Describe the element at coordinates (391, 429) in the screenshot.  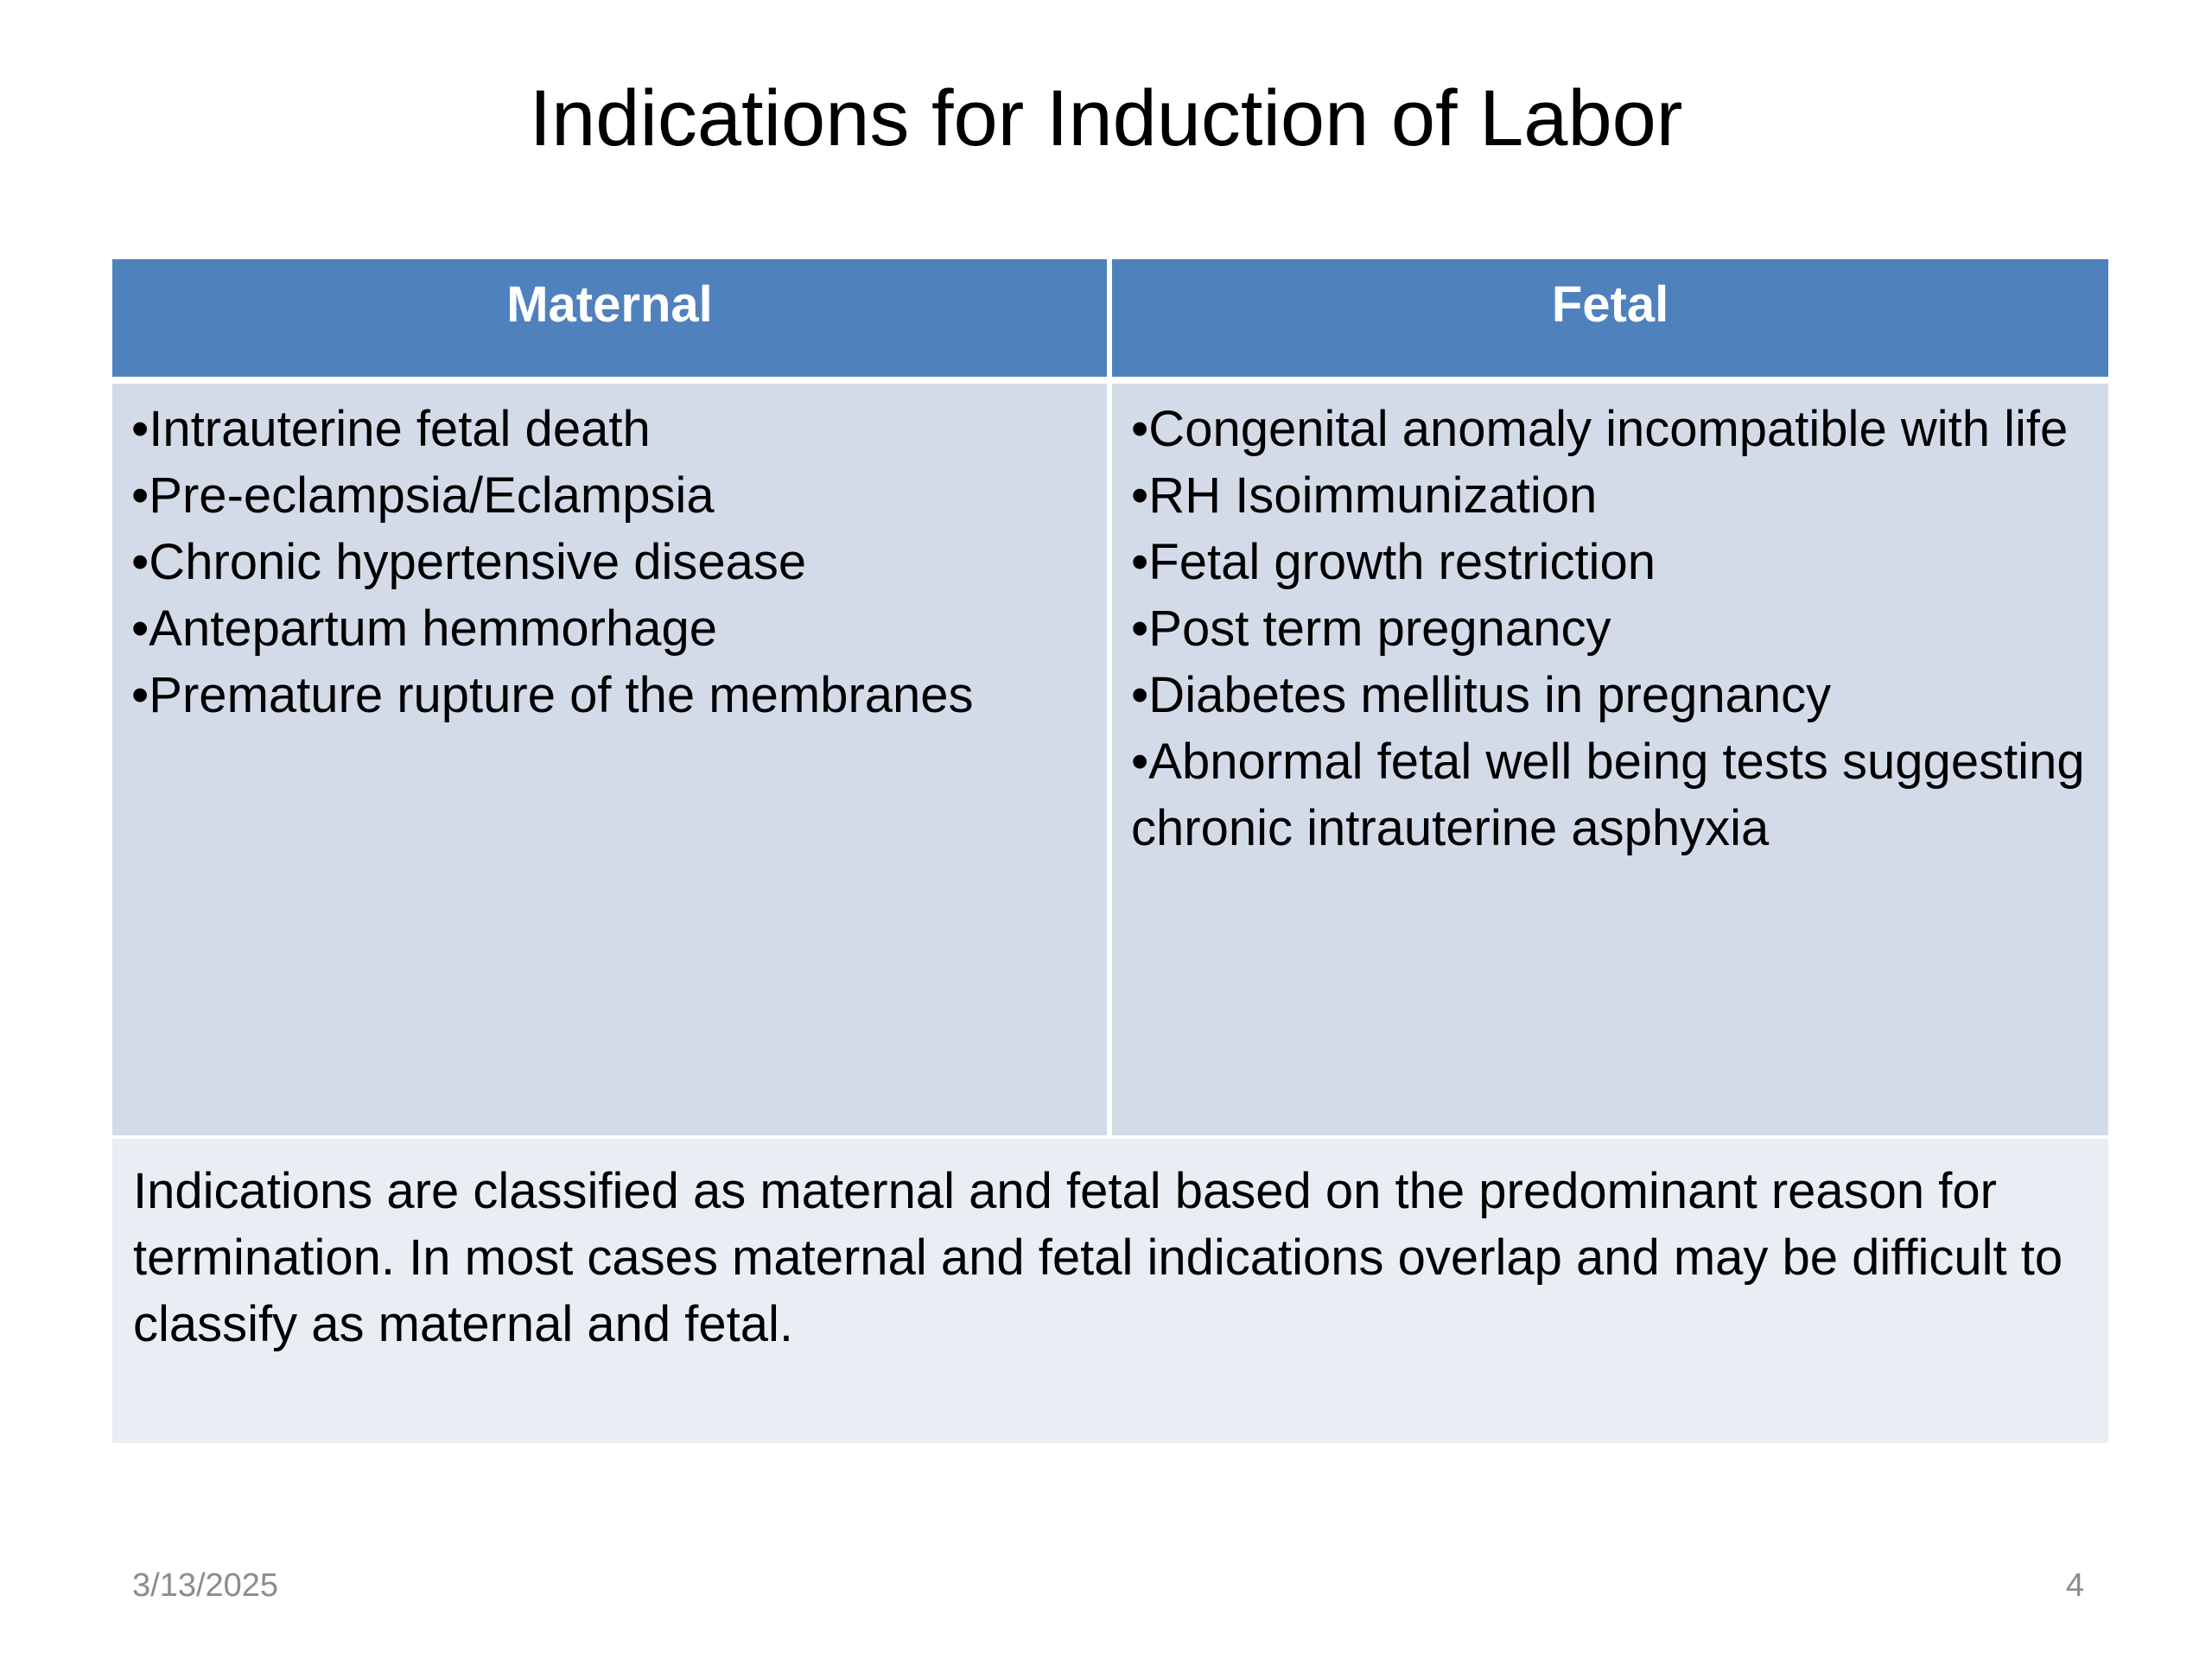
I see `list-item: •Intrauterine fetal death` at that location.